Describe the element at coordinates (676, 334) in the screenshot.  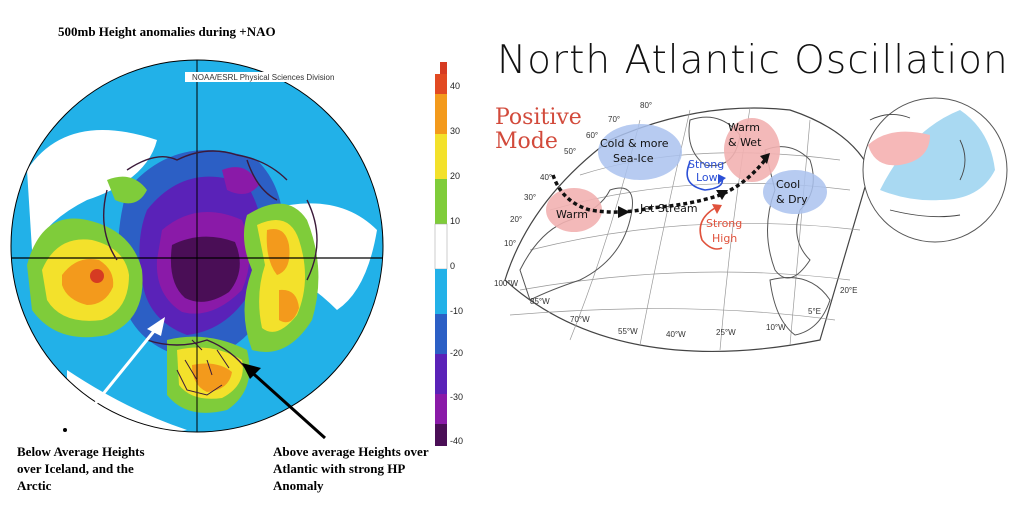
I see `lon-label-40w: 40°W` at that location.